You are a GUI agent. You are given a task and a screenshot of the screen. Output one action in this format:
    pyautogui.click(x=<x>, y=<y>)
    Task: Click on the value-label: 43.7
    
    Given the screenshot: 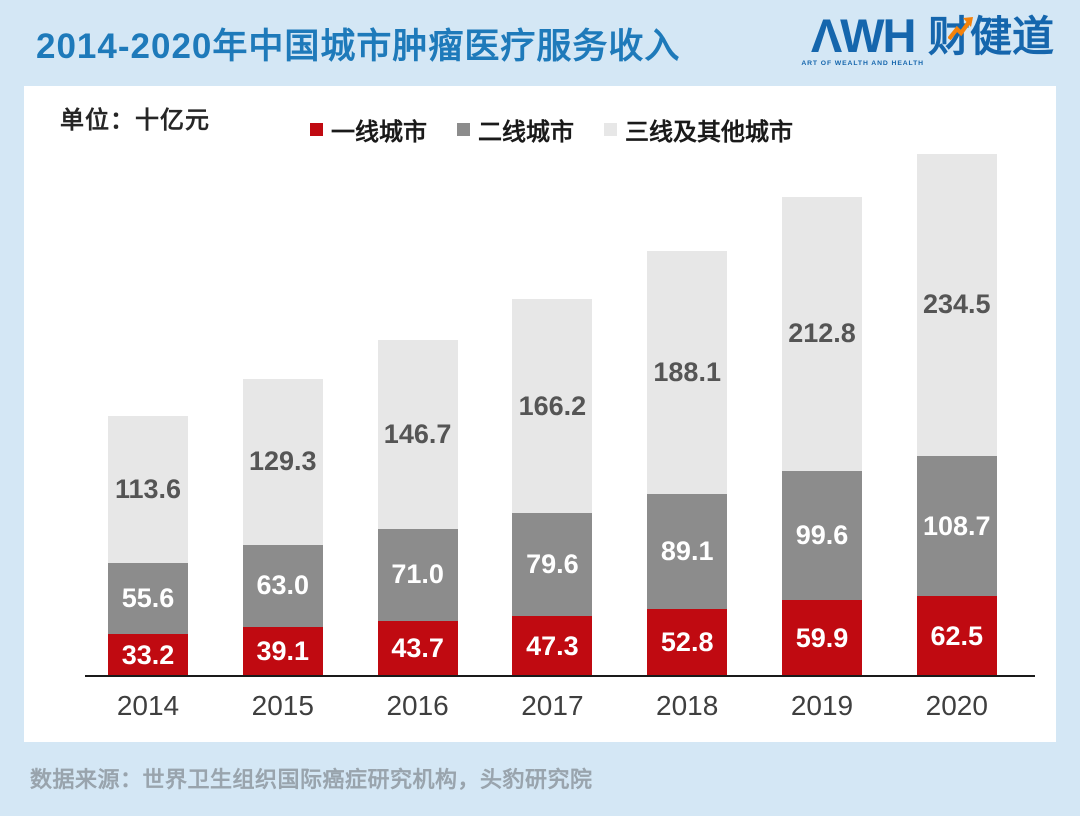 What is the action you would take?
    pyautogui.click(x=417, y=648)
    